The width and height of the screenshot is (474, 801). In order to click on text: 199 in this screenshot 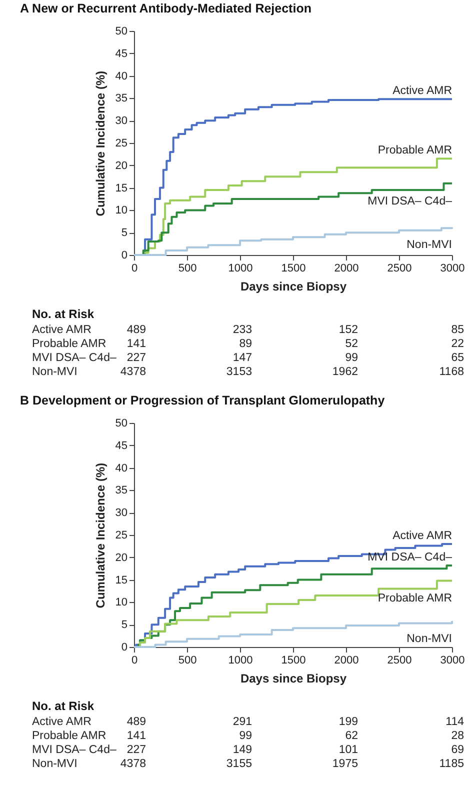, I will do `click(348, 722)`.